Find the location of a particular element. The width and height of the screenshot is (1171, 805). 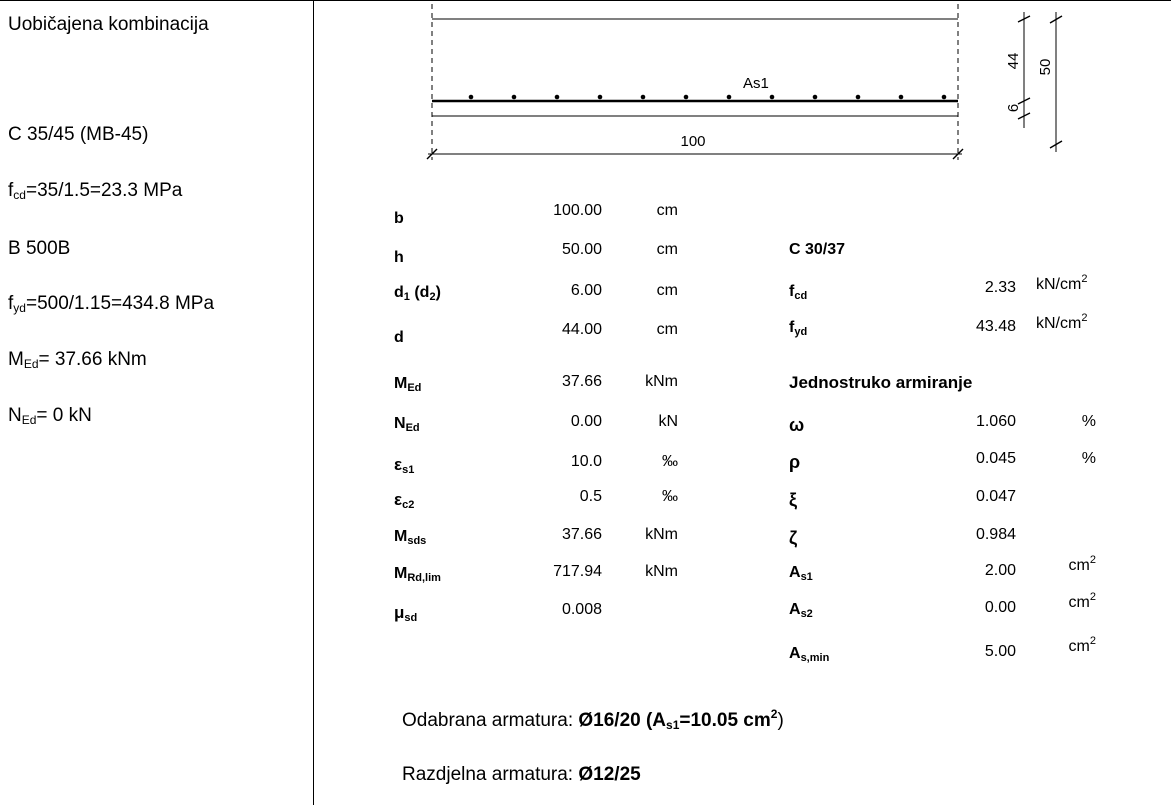

result-value: 0.047 is located at coordinates (995, 496).